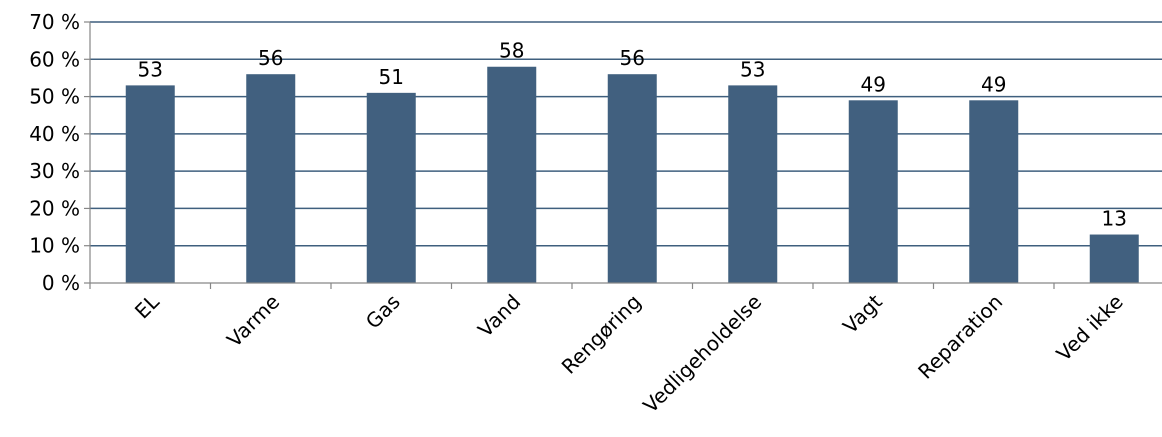  What do you see at coordinates (383, 312) in the screenshot?
I see `x-tick-label: Gas` at bounding box center [383, 312].